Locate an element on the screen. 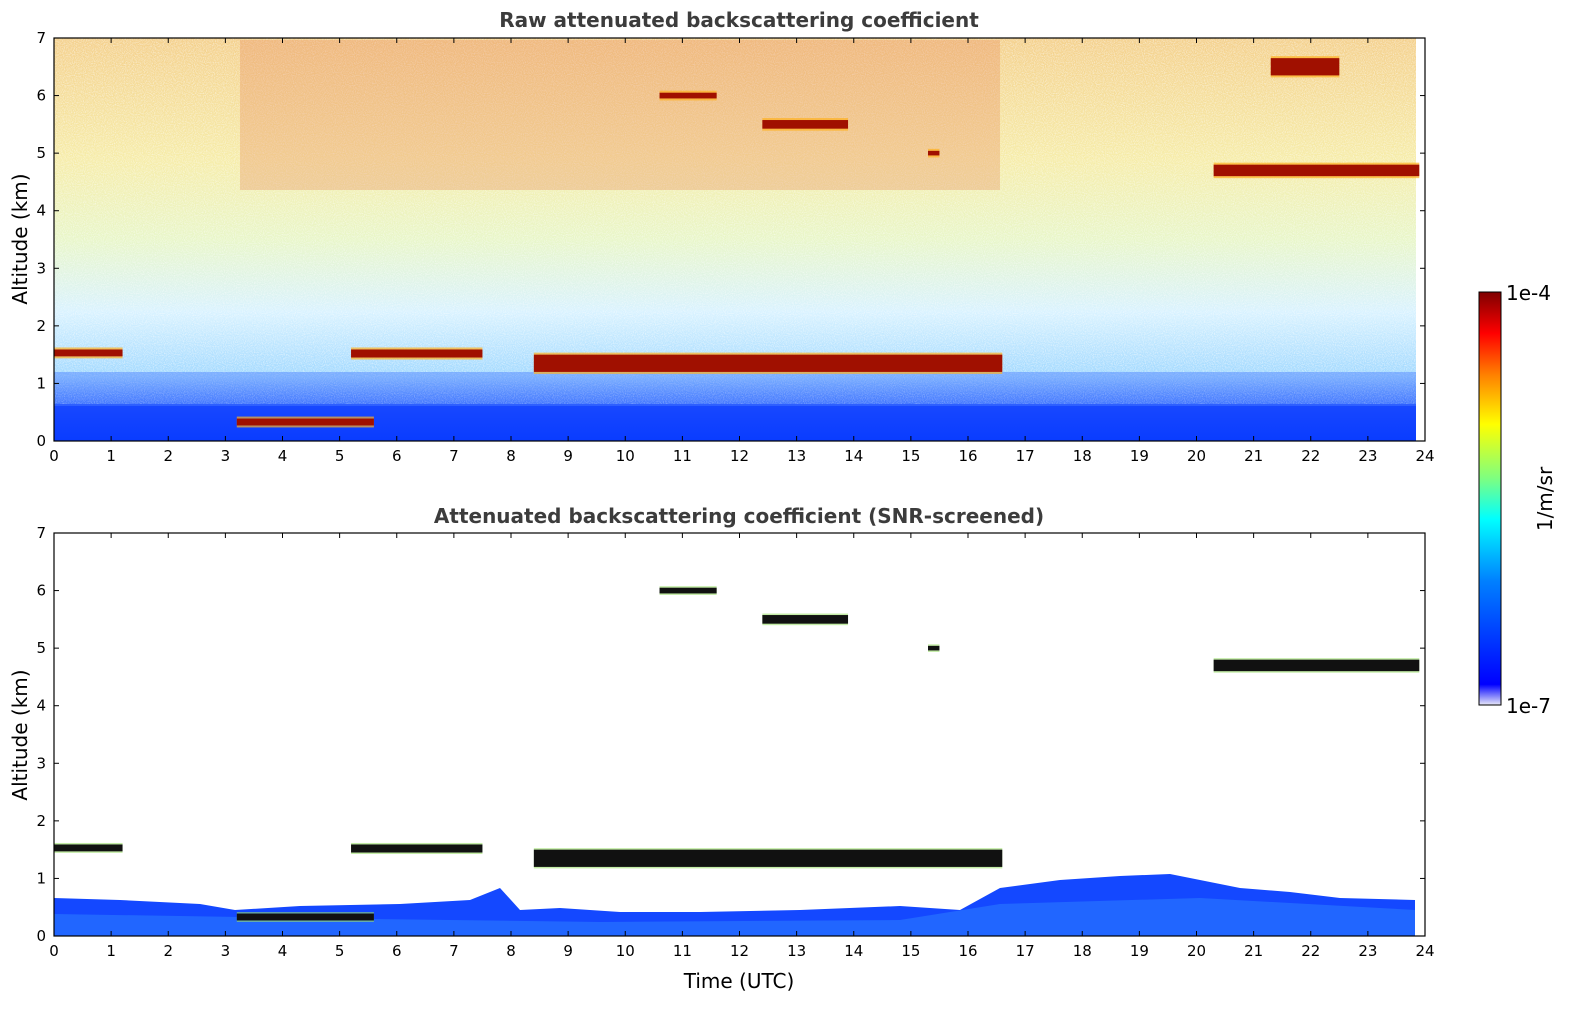 The width and height of the screenshot is (1595, 1024). top-x-tick-label: 24 is located at coordinates (1424, 456).